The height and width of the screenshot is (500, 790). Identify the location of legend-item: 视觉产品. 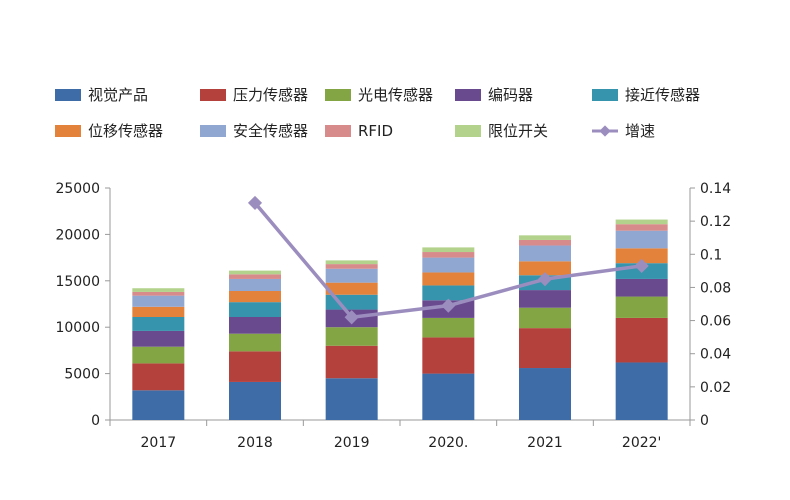
(101, 95).